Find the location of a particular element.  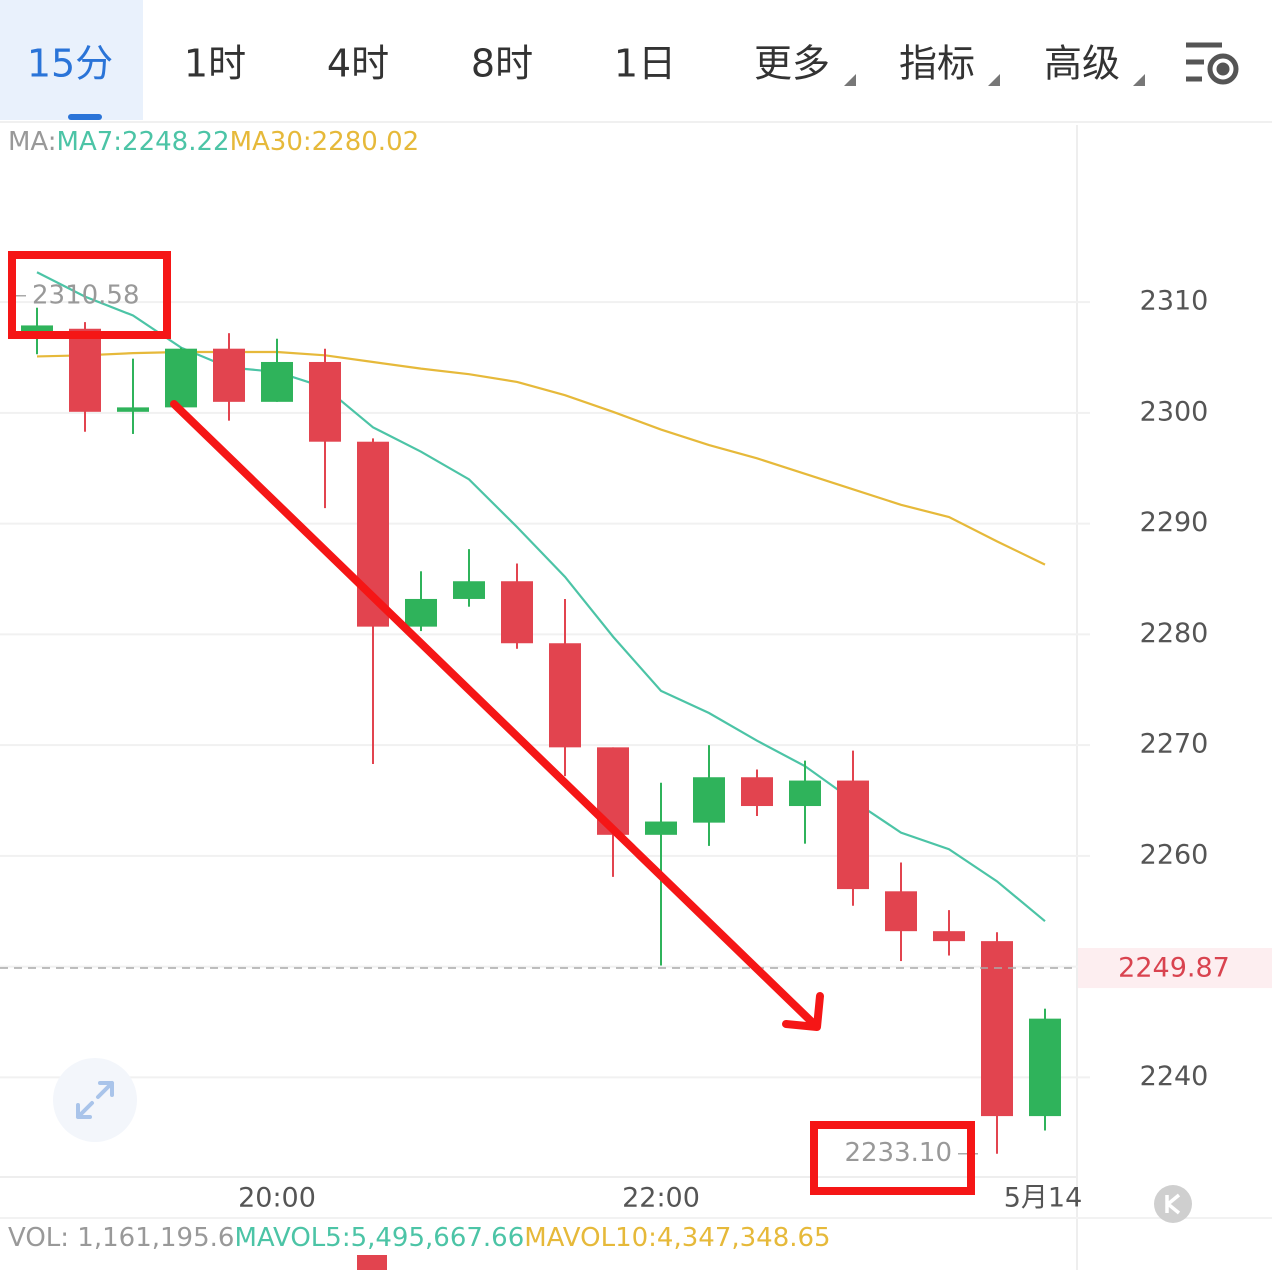

volume-bar-partial is located at coordinates (372, 1262).